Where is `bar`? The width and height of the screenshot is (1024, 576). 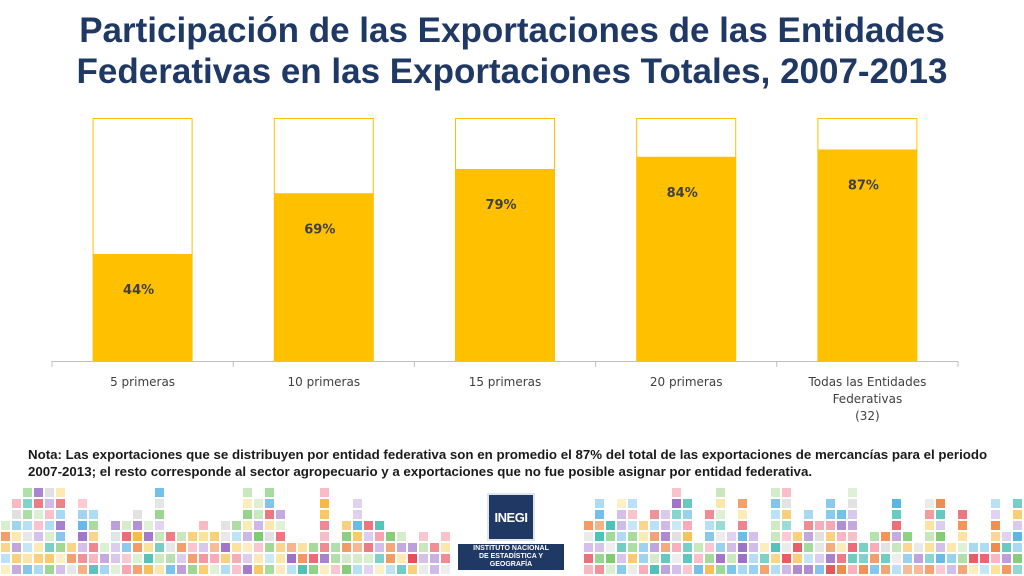
bar is located at coordinates (142, 307).